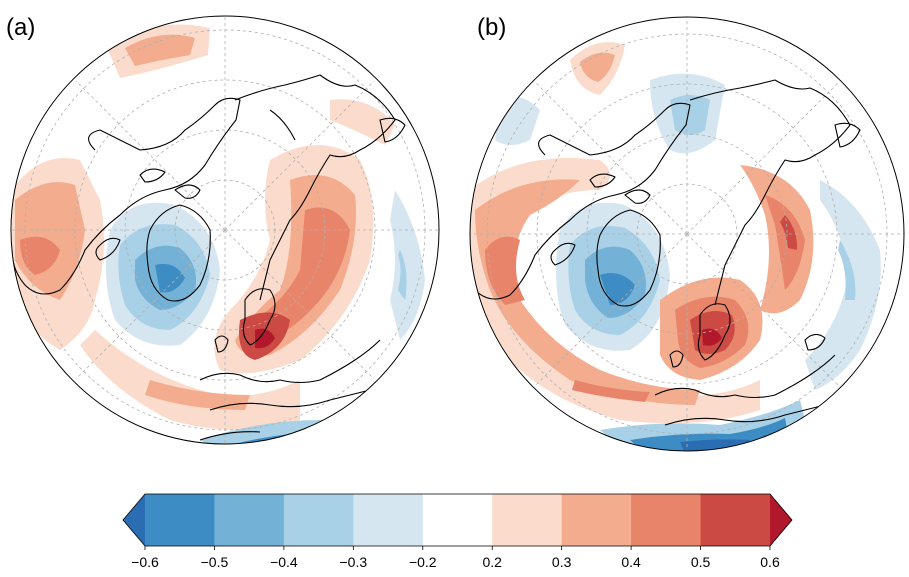 The image size is (909, 577). I want to click on colorbar-tick-label: −0.5, so click(215, 562).